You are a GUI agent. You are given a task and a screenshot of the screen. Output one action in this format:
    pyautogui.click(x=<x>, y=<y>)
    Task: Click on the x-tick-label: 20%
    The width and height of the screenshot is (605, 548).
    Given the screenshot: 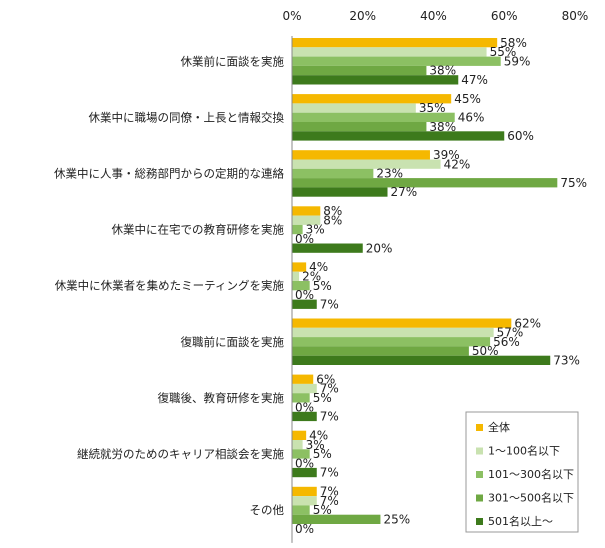 What is the action you would take?
    pyautogui.click(x=362, y=16)
    